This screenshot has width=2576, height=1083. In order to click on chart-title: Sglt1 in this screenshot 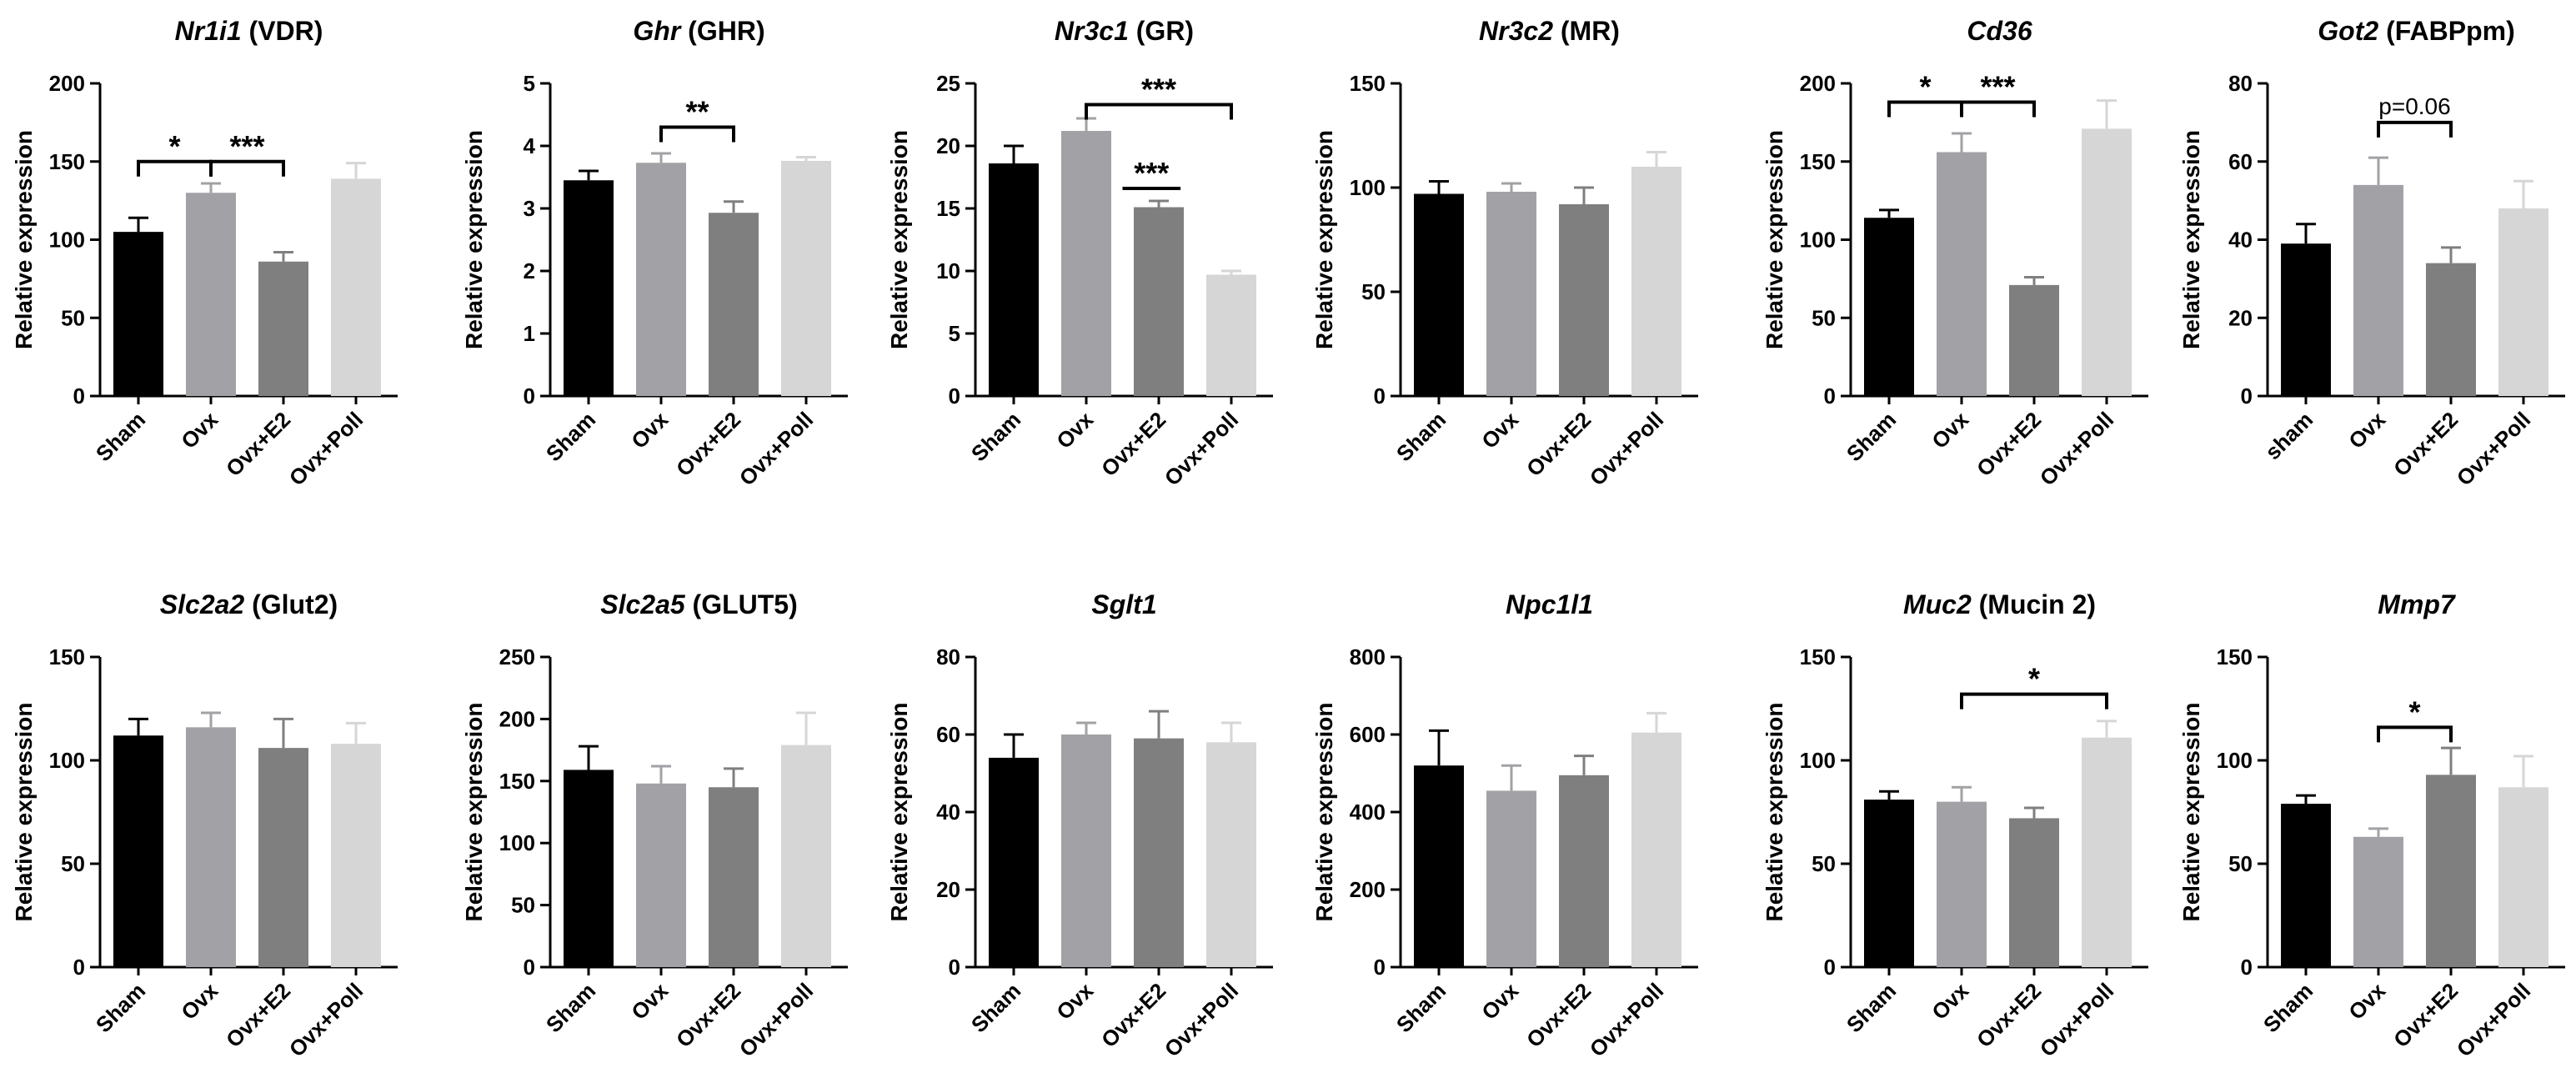, I will do `click(1123, 604)`.